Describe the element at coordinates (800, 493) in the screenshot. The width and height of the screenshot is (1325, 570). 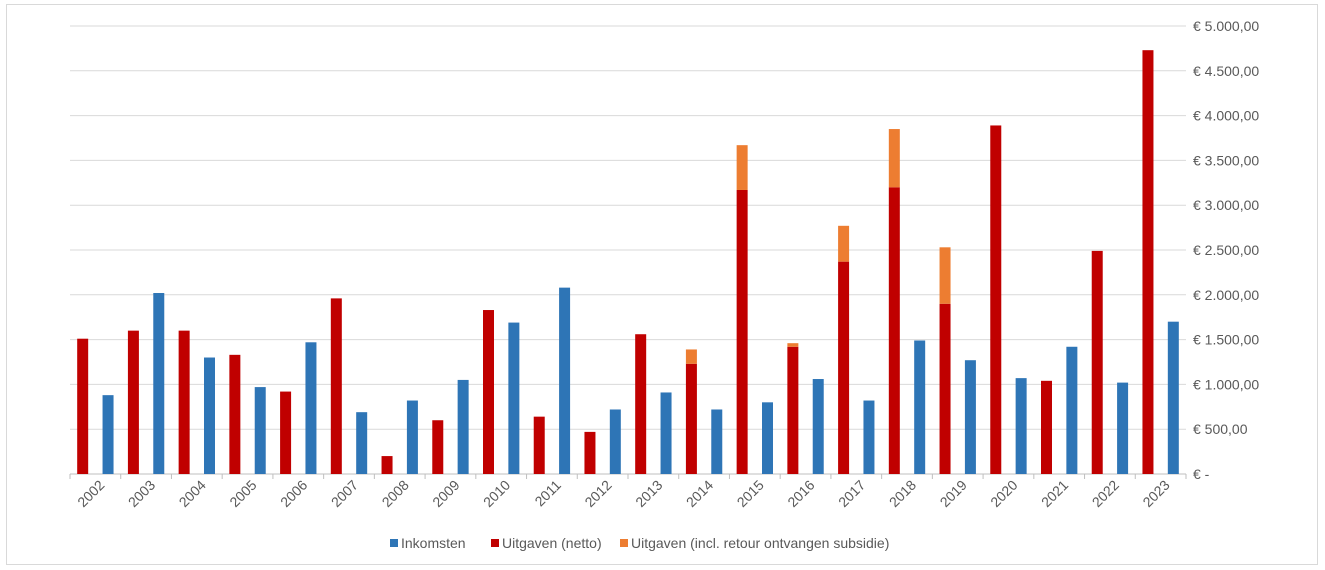
I see `x-tick-label: 2016` at that location.